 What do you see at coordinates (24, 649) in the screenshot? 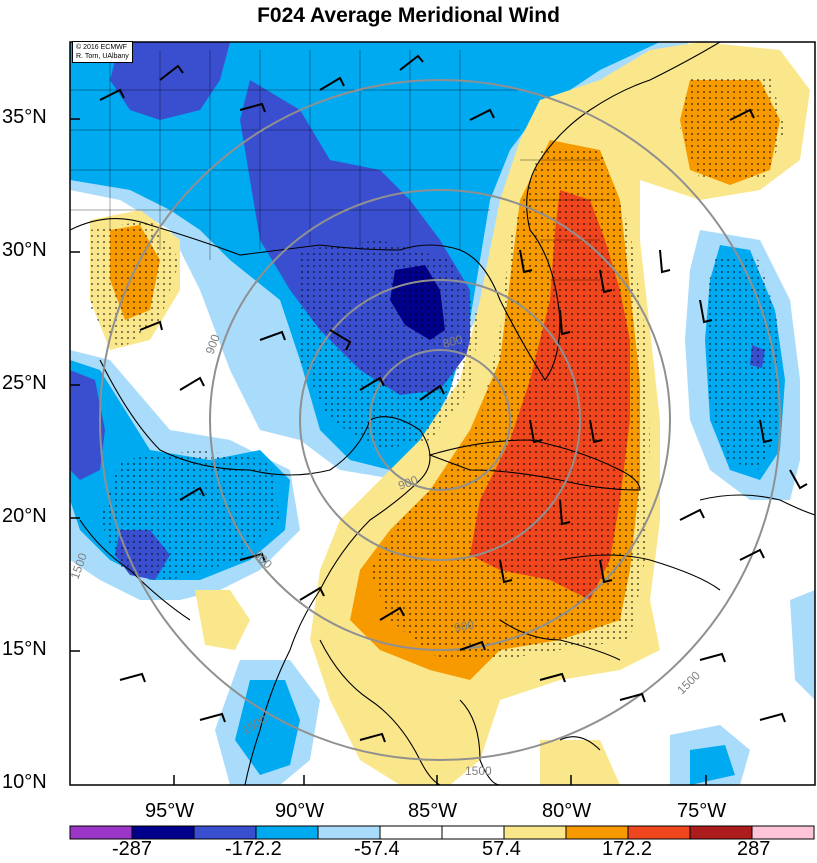
I see `lat-label: 15°N` at bounding box center [24, 649].